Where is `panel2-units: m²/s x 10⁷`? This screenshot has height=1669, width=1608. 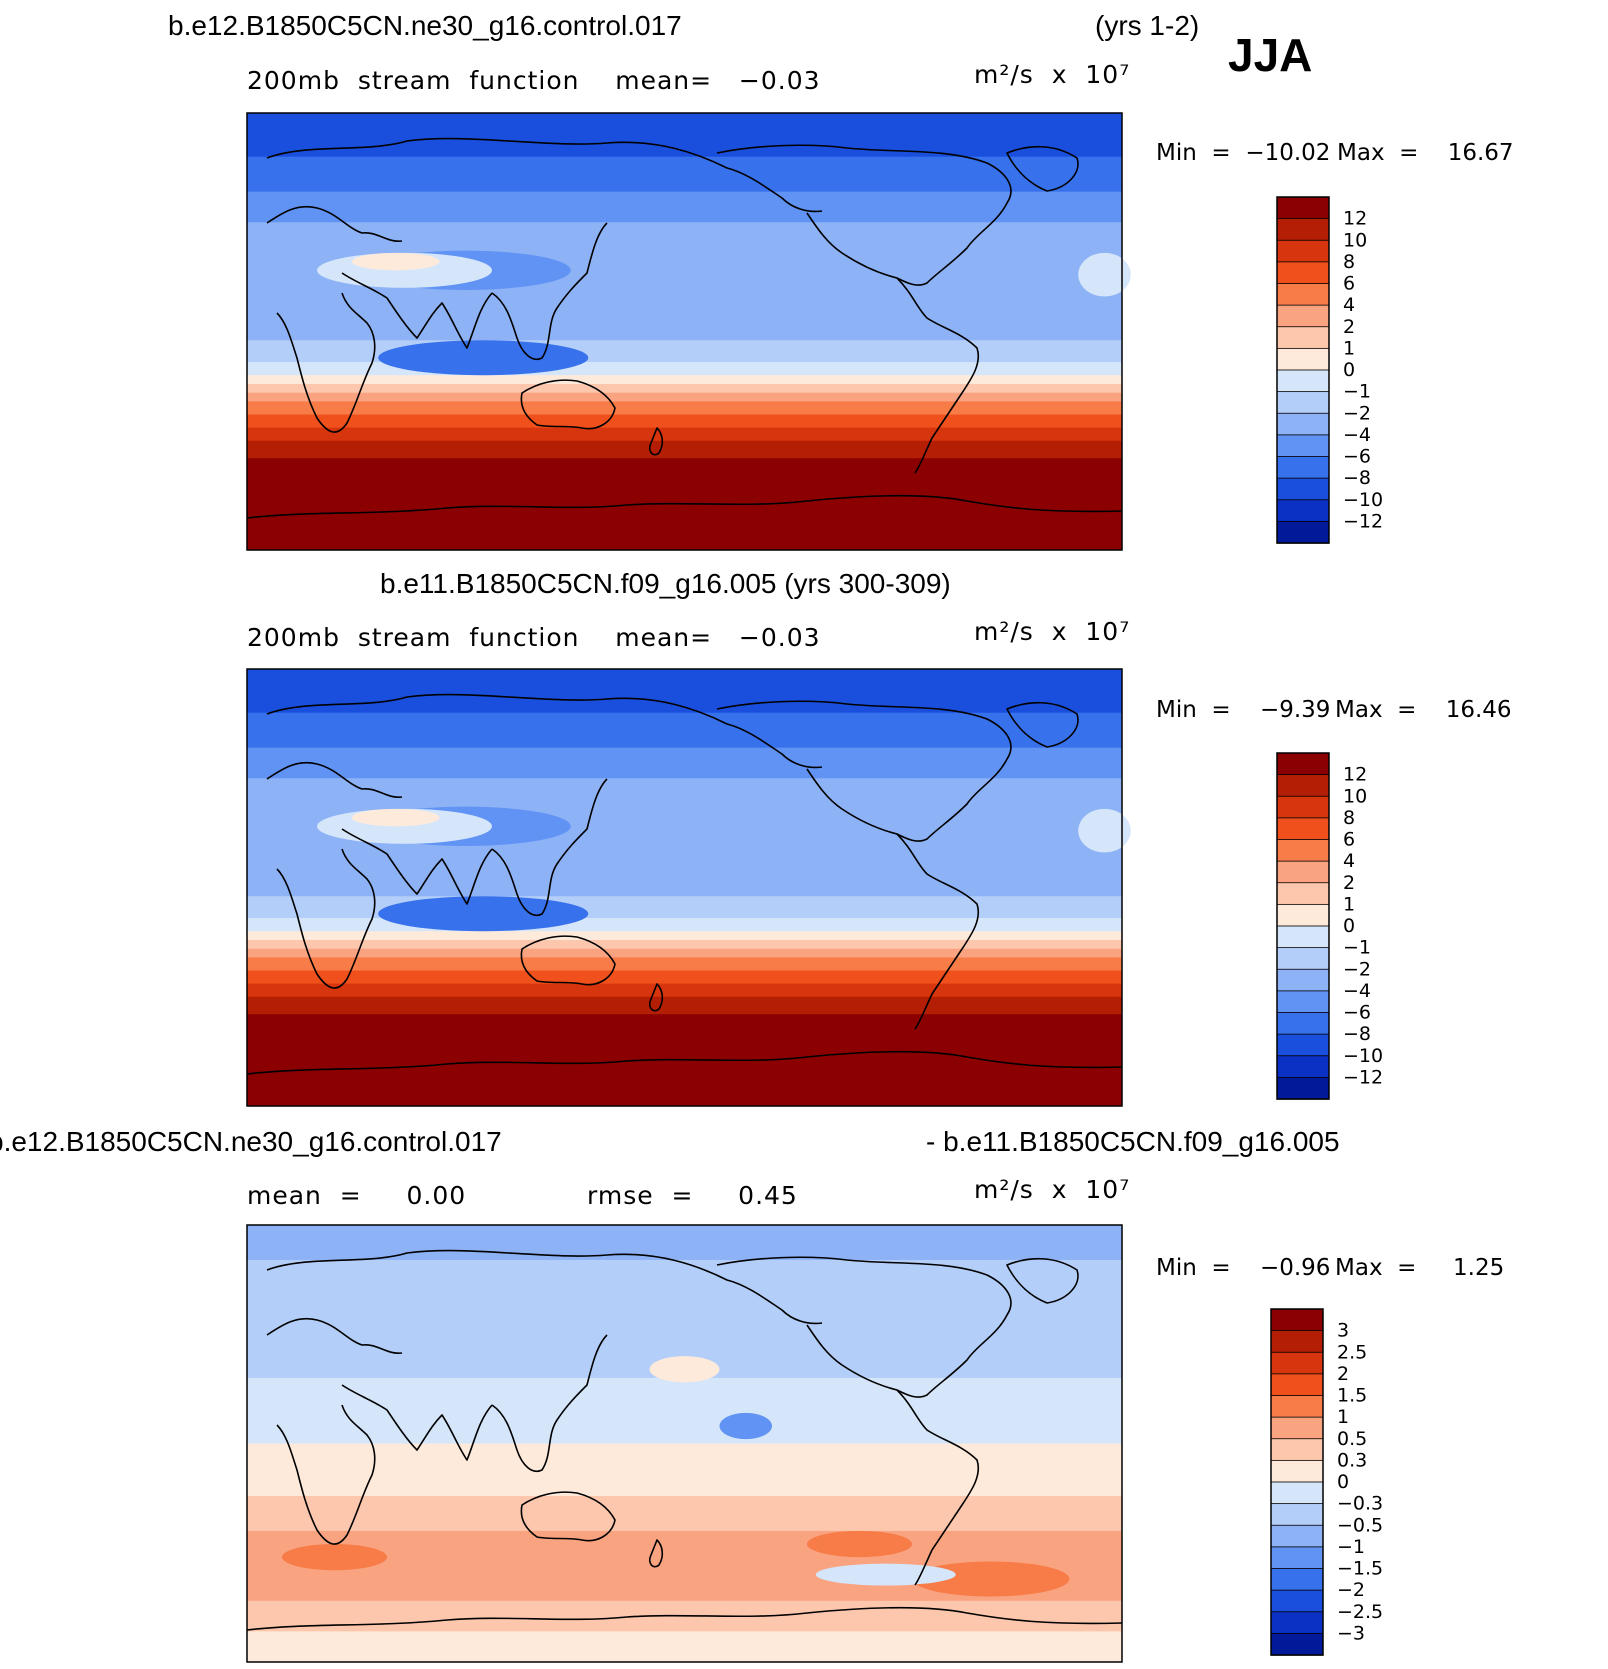
panel2-units: m²/s x 10⁷ is located at coordinates (1052, 631).